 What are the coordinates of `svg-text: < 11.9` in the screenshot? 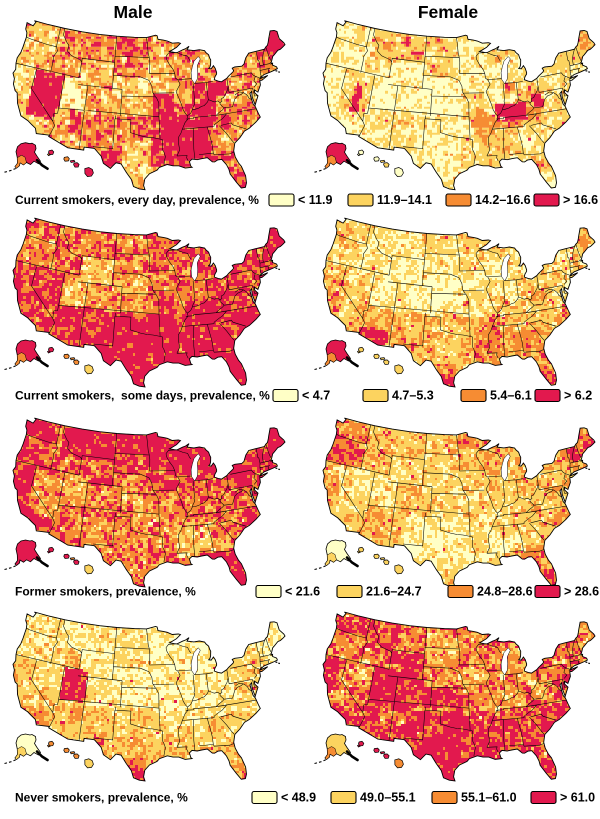 It's located at (315, 200).